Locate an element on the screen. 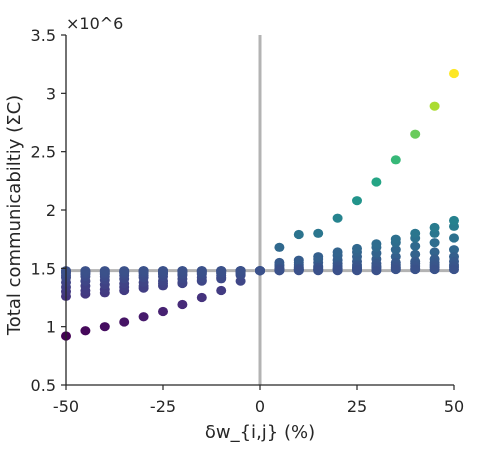  y-tick-label: 1 is located at coordinates (51, 327).